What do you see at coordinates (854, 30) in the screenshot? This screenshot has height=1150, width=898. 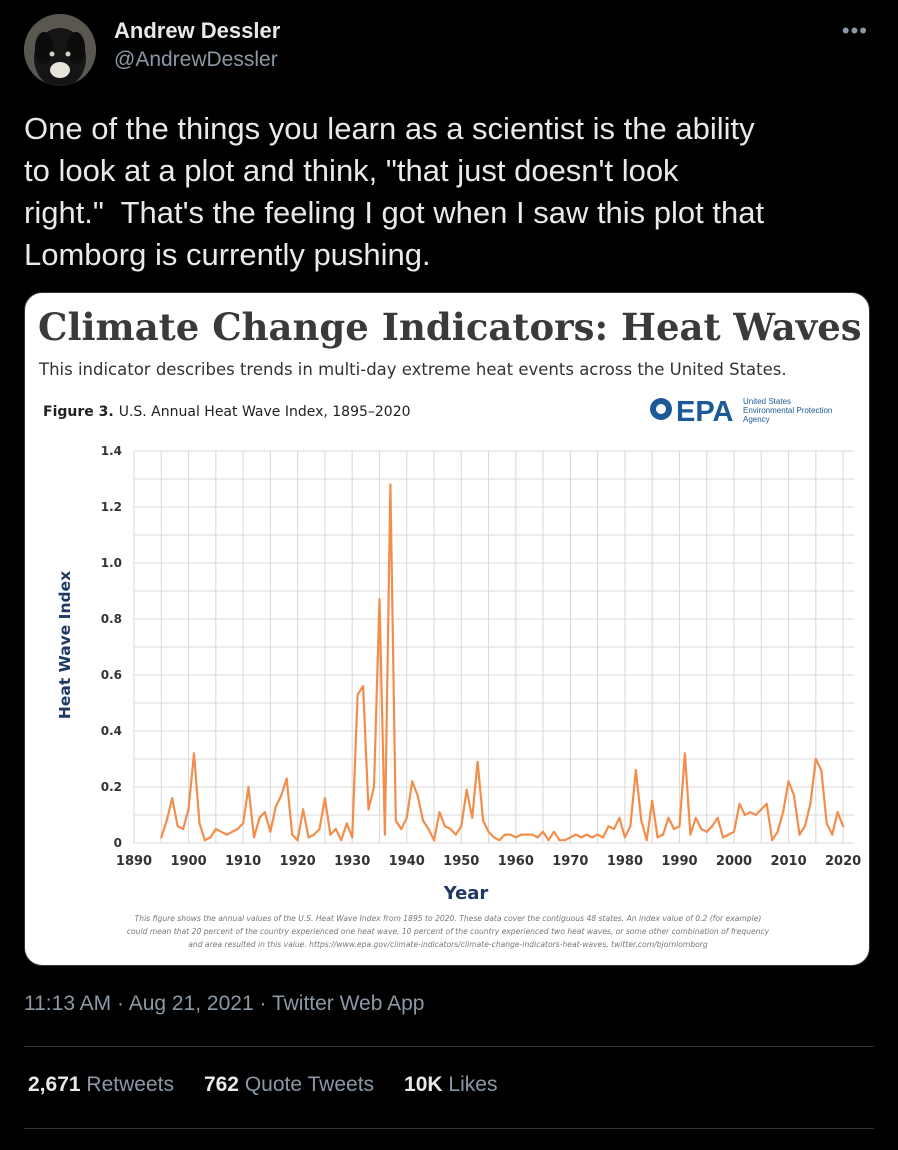 I see `more-horizontal-icon: •••` at bounding box center [854, 30].